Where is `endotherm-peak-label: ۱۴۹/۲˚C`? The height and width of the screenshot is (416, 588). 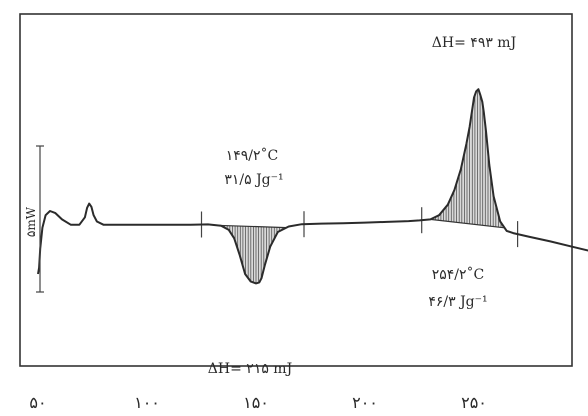
endotherm-peak-label: ۱۴۹/۲˚C is located at coordinates (252, 155).